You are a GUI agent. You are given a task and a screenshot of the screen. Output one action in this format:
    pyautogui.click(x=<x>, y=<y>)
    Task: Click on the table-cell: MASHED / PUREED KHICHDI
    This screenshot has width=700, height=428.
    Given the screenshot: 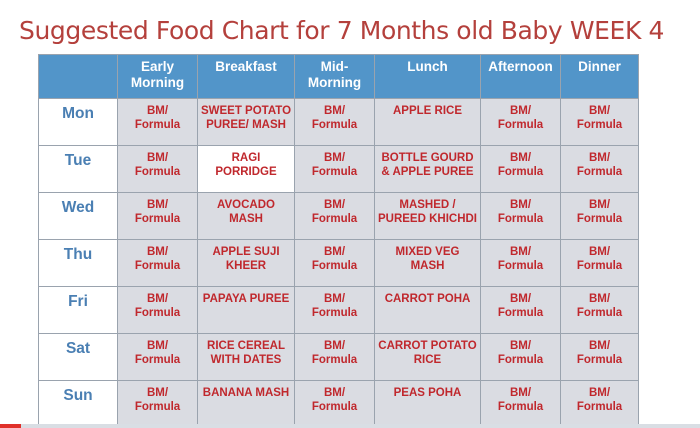 What is the action you would take?
    pyautogui.click(x=427, y=216)
    